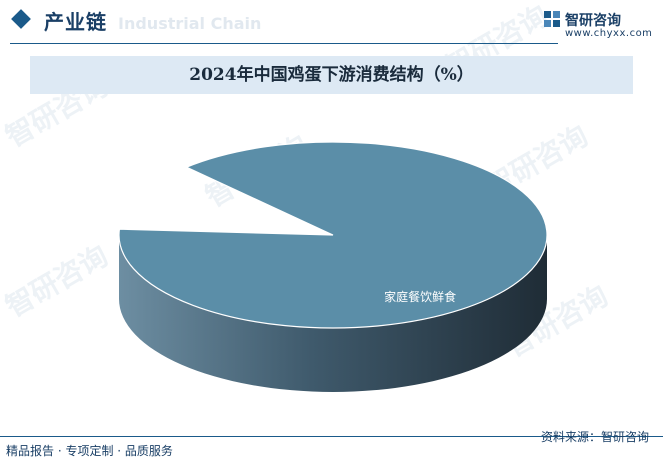 The width and height of the screenshot is (663, 463). I want to click on footer-tagline: 精品报告 · 专项定制 · 品质服务, so click(89, 451).